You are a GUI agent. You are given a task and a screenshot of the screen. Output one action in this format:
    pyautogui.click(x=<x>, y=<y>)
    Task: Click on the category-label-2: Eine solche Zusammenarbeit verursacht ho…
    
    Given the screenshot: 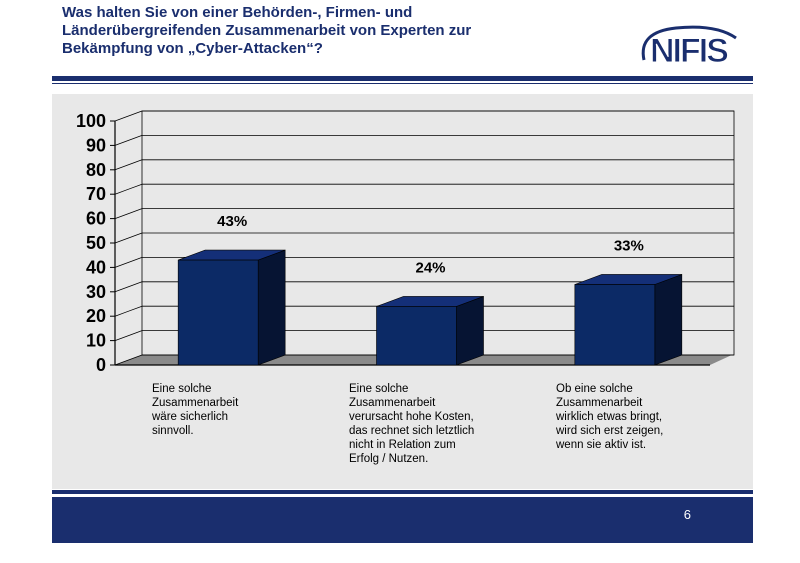 What is the action you would take?
    pyautogui.click(x=412, y=424)
    